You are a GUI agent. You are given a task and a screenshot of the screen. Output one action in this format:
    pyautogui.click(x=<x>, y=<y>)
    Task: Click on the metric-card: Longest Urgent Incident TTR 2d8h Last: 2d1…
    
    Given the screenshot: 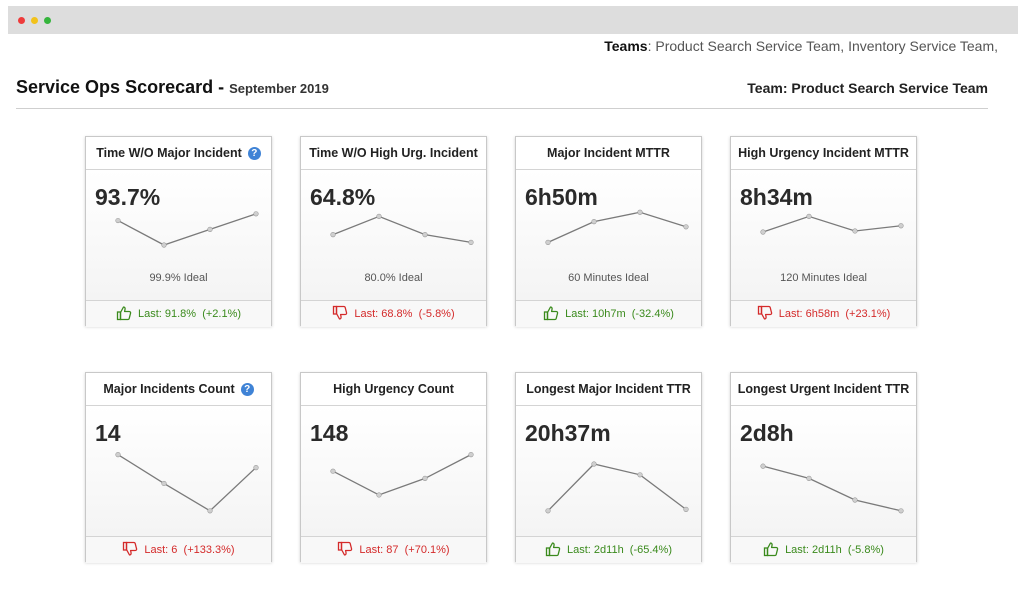 What is the action you would take?
    pyautogui.click(x=823, y=467)
    